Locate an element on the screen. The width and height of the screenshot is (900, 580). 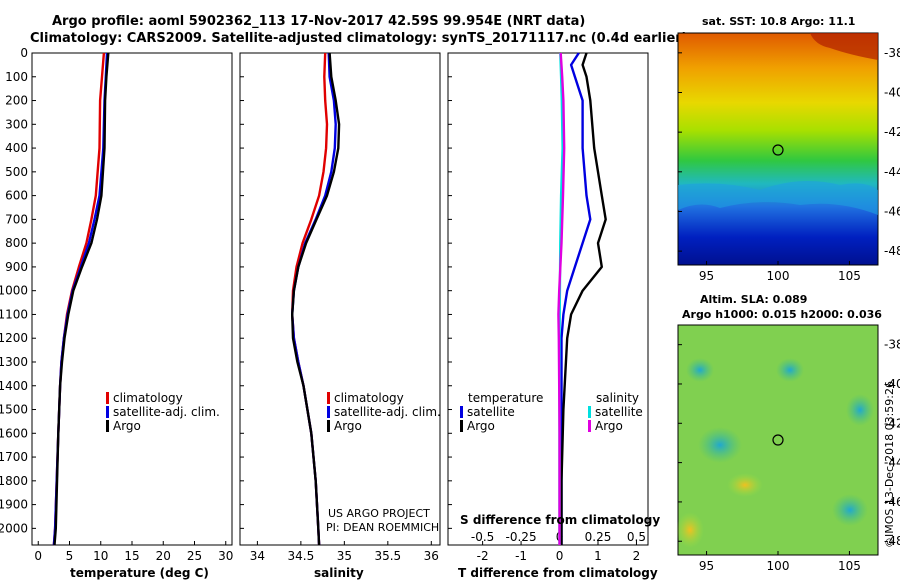
pressure-tick-label: 700 is located at coordinates (16, 219).